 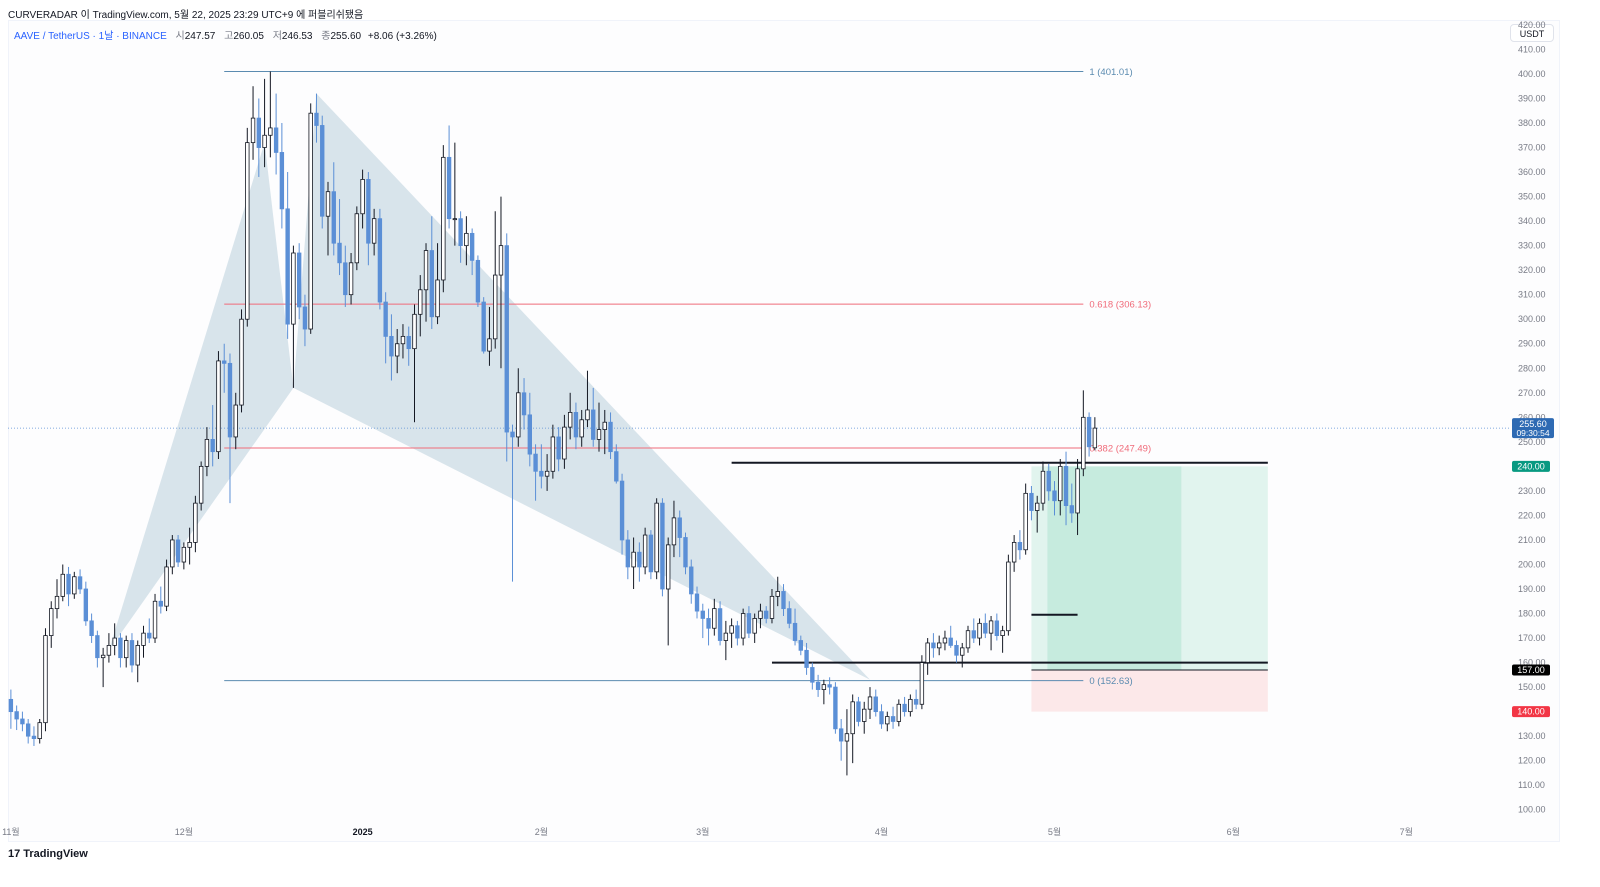 I want to click on tradingview-wordmark: TradingView, so click(x=55, y=854).